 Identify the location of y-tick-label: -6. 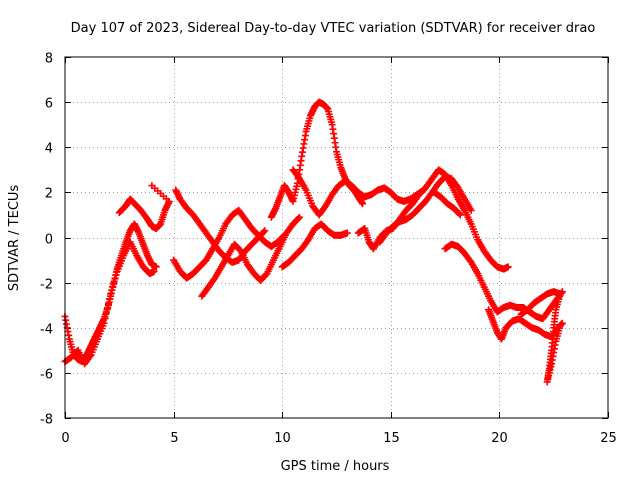
(46, 375).